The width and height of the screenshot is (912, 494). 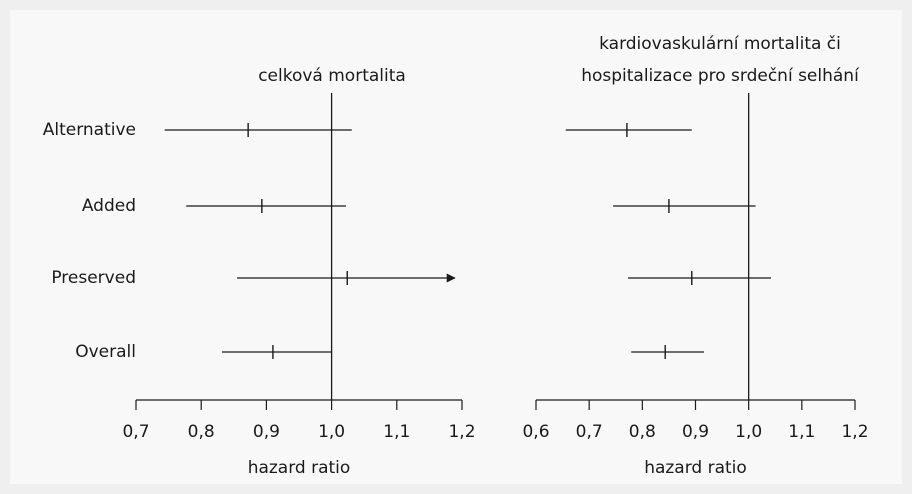 I want to click on panel-title: hospitalizace pro srdeční selhání, so click(x=720, y=76).